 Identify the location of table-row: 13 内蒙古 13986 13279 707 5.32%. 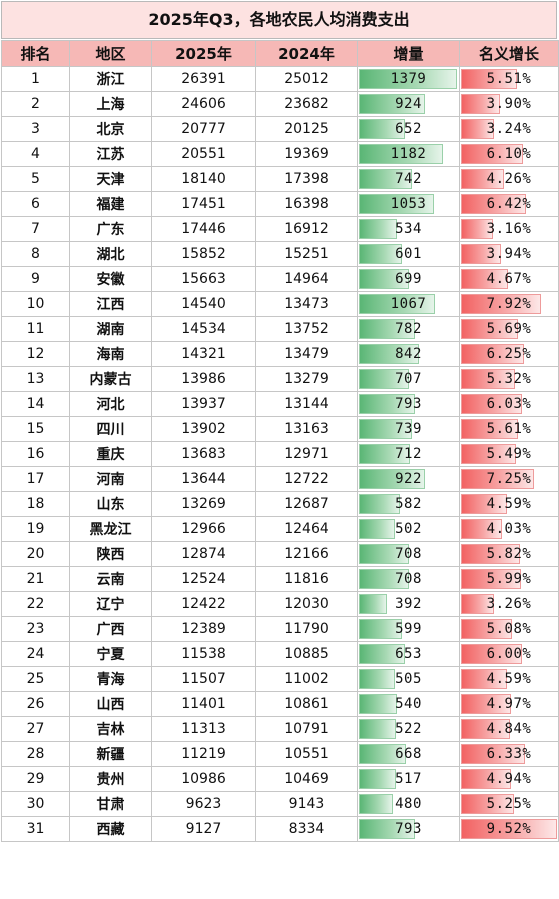
(280, 379).